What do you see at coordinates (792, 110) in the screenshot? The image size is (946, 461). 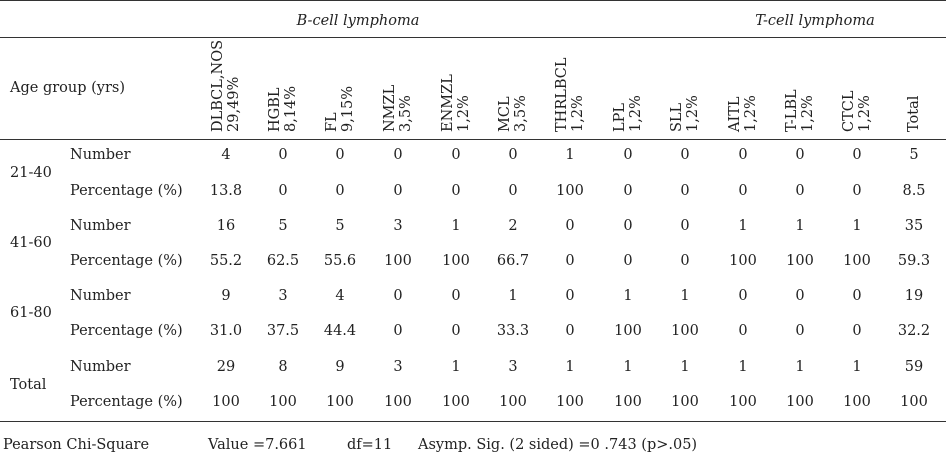 I see `column-header-name: T-LBL` at bounding box center [792, 110].